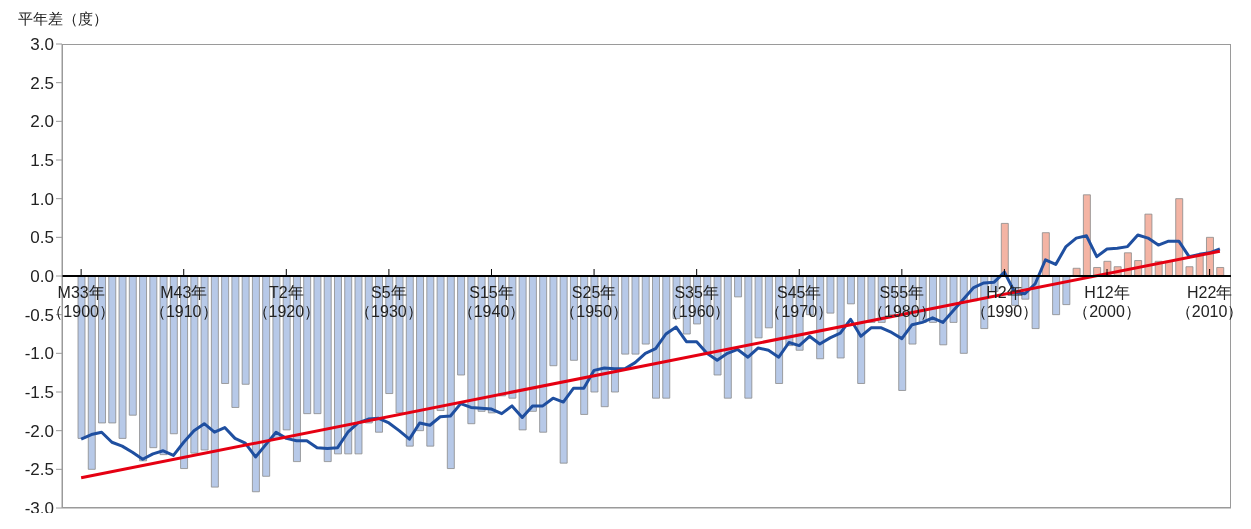 The image size is (1251, 529). I want to click on x-tick-label: S15年（1940）, so click(491, 302).